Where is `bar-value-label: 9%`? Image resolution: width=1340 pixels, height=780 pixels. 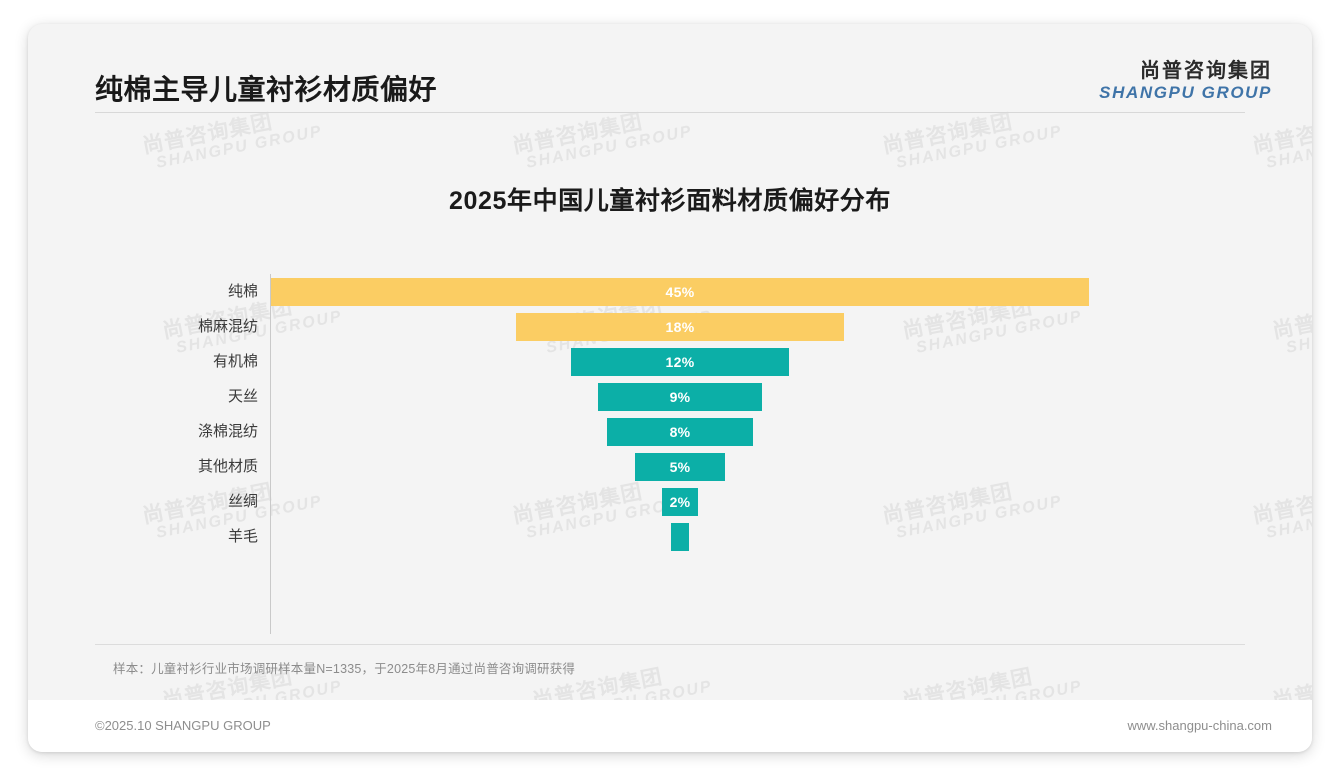
bar-value-label: 9% is located at coordinates (680, 397).